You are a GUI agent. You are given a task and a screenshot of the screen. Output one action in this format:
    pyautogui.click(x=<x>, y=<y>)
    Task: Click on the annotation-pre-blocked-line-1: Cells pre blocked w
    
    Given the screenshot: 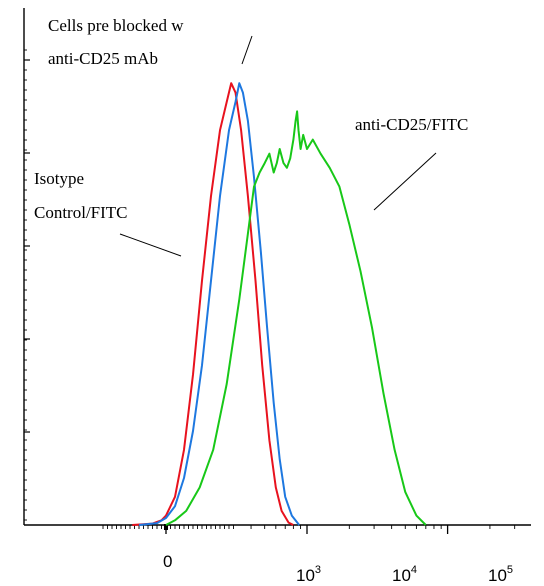 What is the action you would take?
    pyautogui.click(x=116, y=25)
    